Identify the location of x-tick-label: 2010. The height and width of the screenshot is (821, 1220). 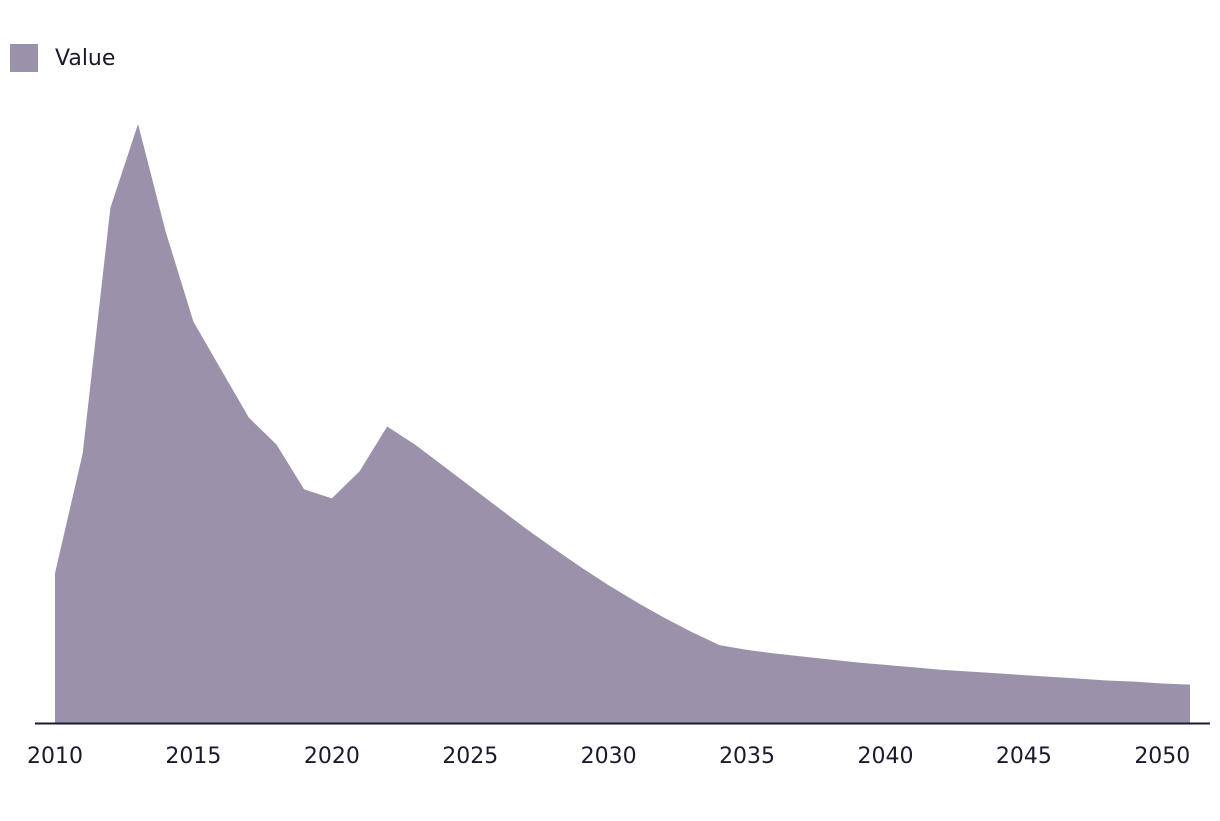
(55, 756).